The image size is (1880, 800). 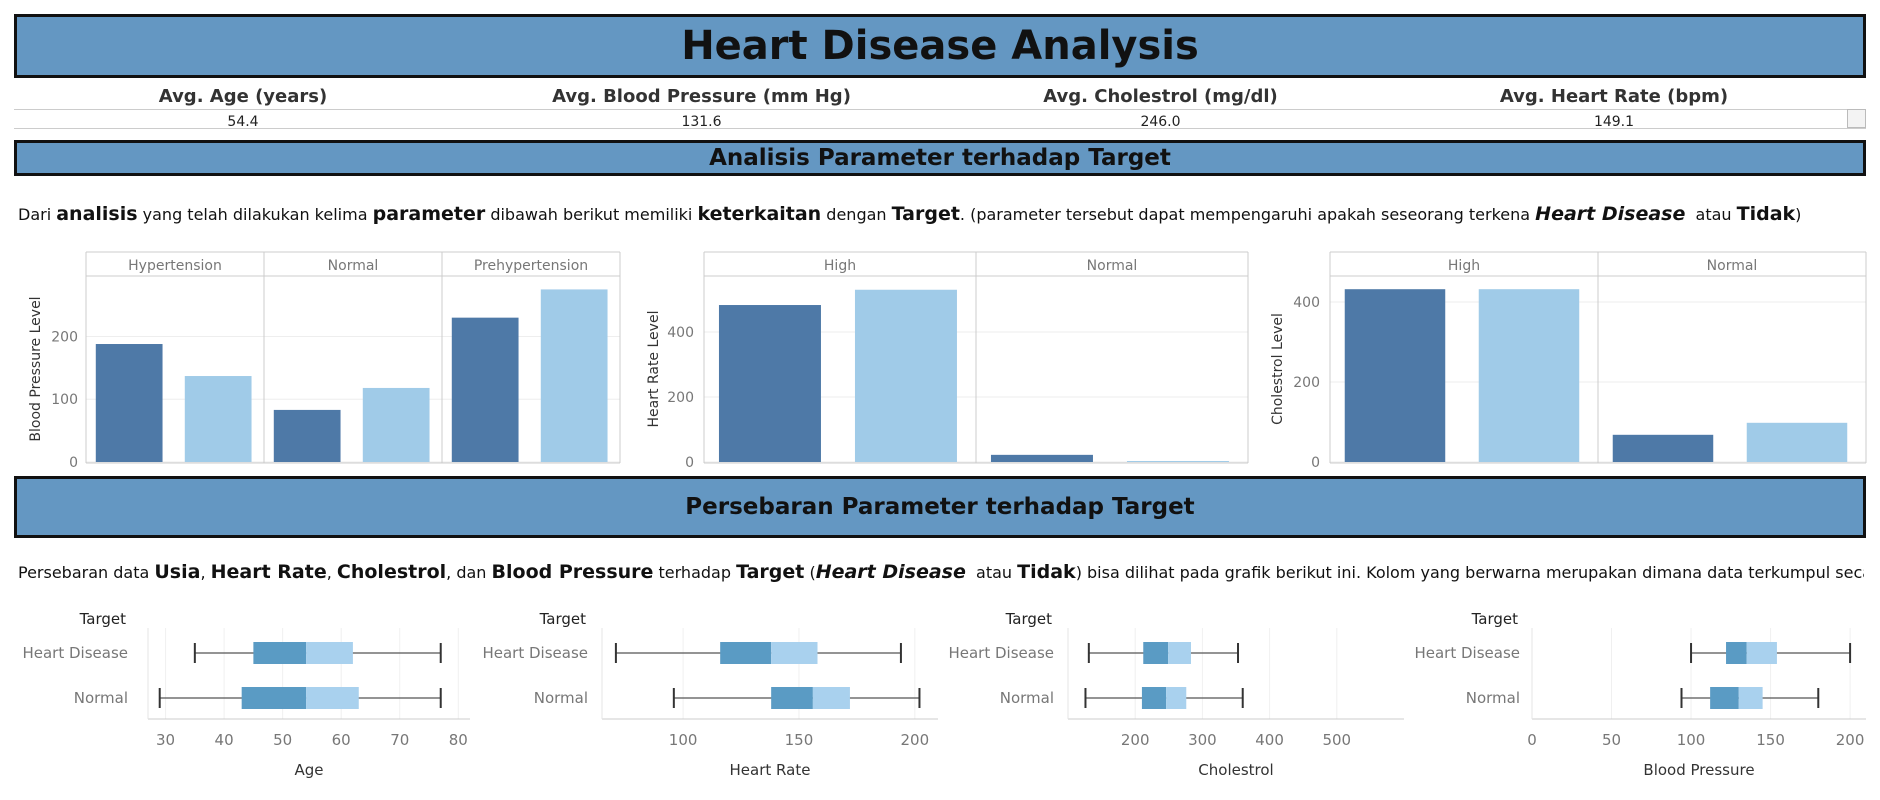 I want to click on description-segment: Usia, so click(x=177, y=572).